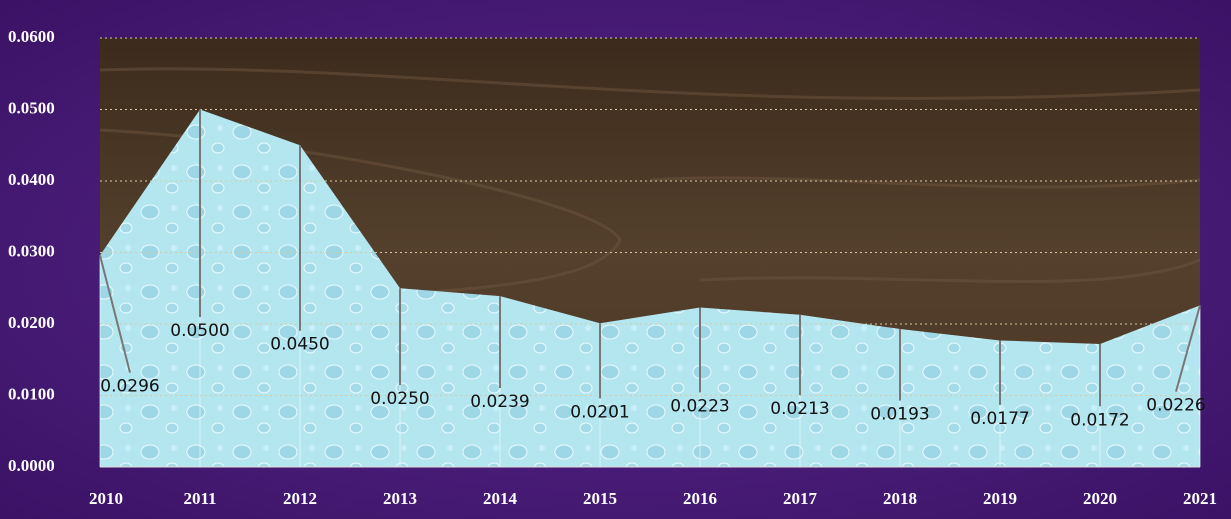 The width and height of the screenshot is (1231, 519). What do you see at coordinates (899, 415) in the screenshot?
I see `data-label: 0.0193` at bounding box center [899, 415].